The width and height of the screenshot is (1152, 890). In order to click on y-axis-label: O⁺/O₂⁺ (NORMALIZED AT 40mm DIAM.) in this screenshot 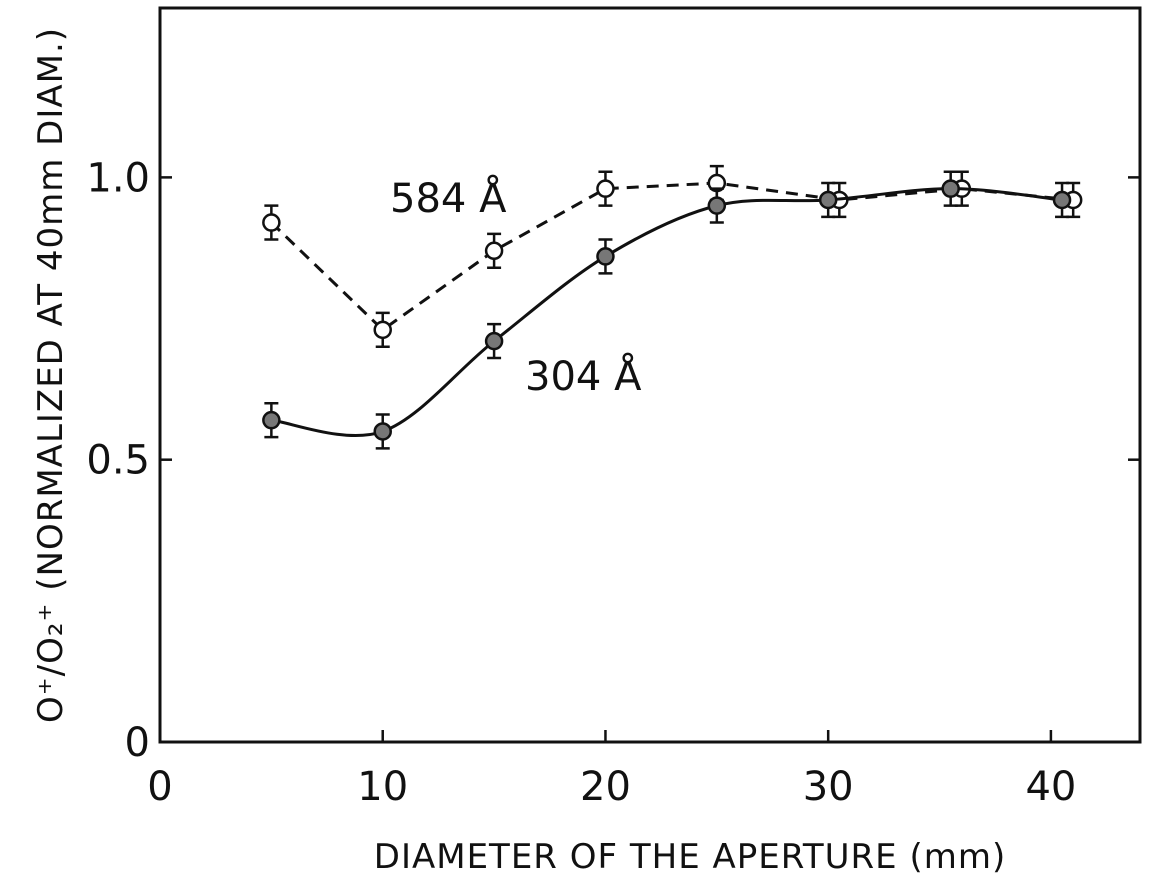, I will do `click(51, 375)`.